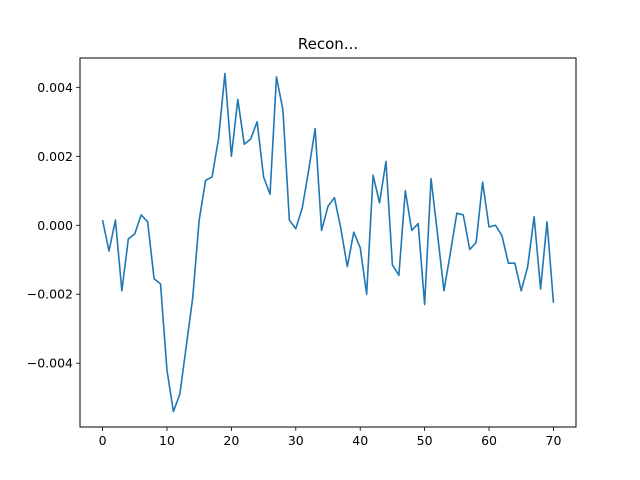  Describe the element at coordinates (55, 87) in the screenshot. I see `y-tick-label: 0.004` at that location.